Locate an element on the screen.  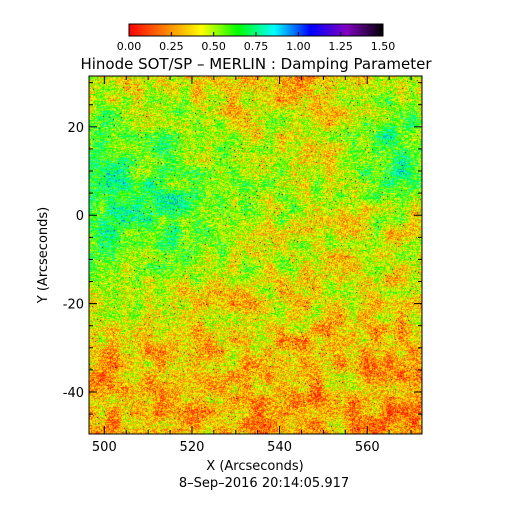
timestamp-footer: 8–Sep–2016 20:14:05.917 is located at coordinates (264, 483).